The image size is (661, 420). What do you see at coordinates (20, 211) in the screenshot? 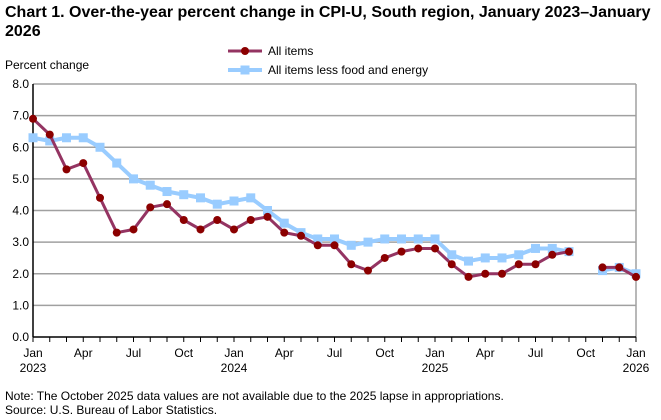
I see `y-tick-label: 4.0` at bounding box center [20, 211].